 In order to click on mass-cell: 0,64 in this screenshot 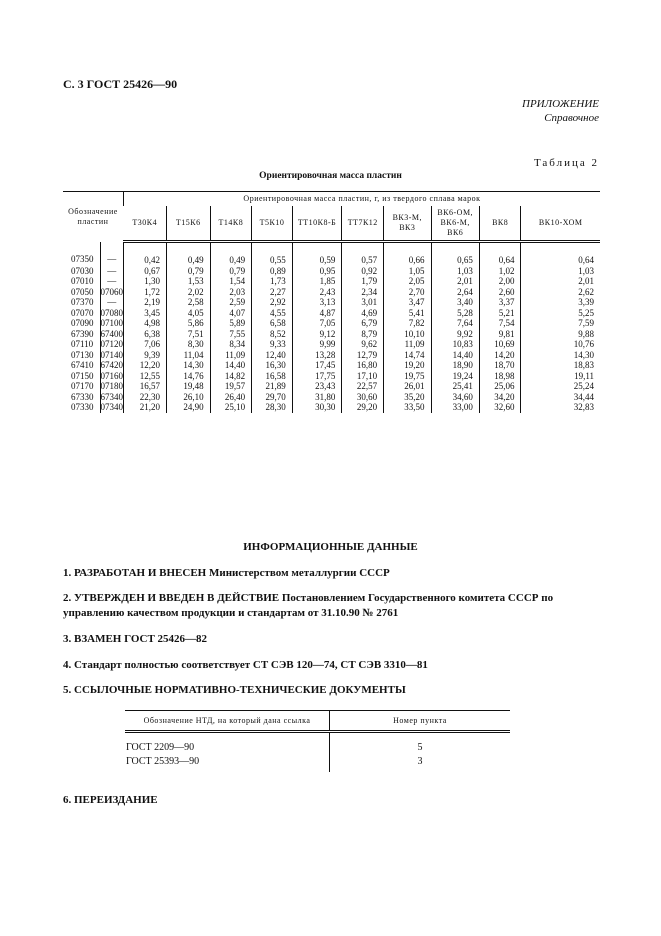, I will do `click(499, 253)`.